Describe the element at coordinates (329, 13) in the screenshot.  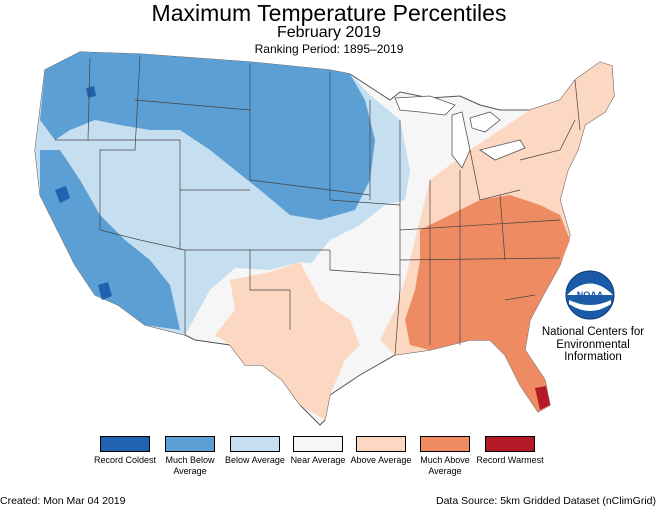
I see `map-title: Maximum Temperature Percentiles` at that location.